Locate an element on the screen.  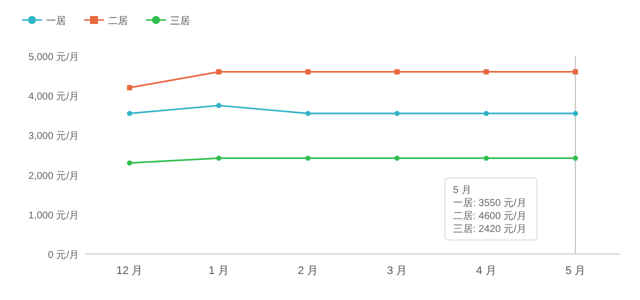
x-tick-label: 5 月 is located at coordinates (575, 271).